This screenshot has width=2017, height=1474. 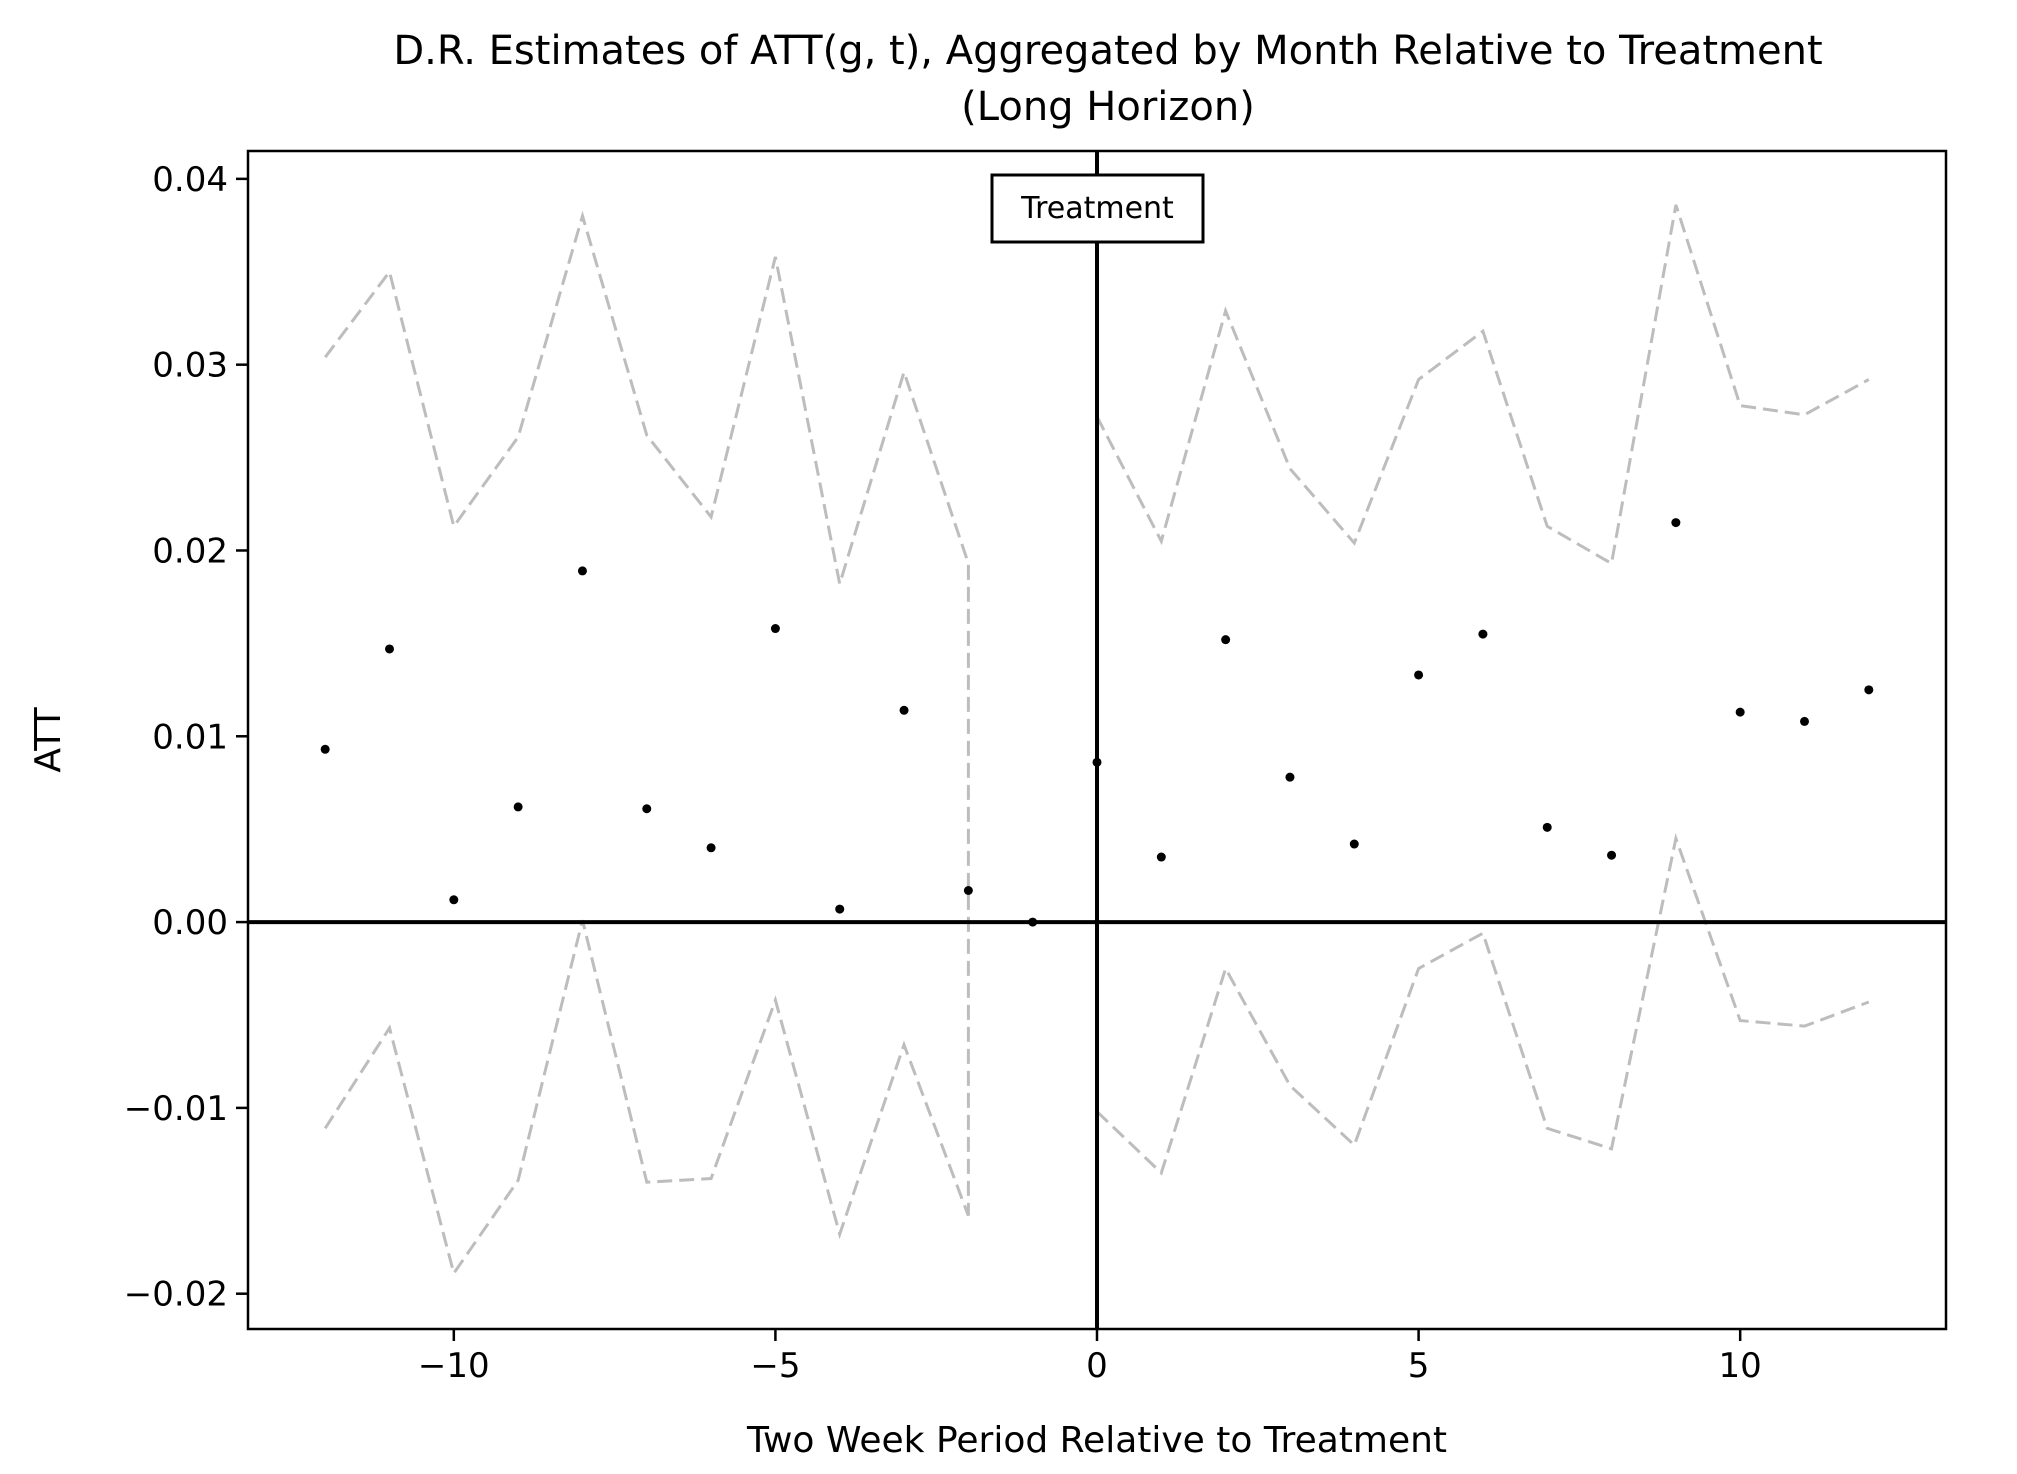 What do you see at coordinates (190, 737) in the screenshot?
I see `y-tick-label: 0.01` at bounding box center [190, 737].